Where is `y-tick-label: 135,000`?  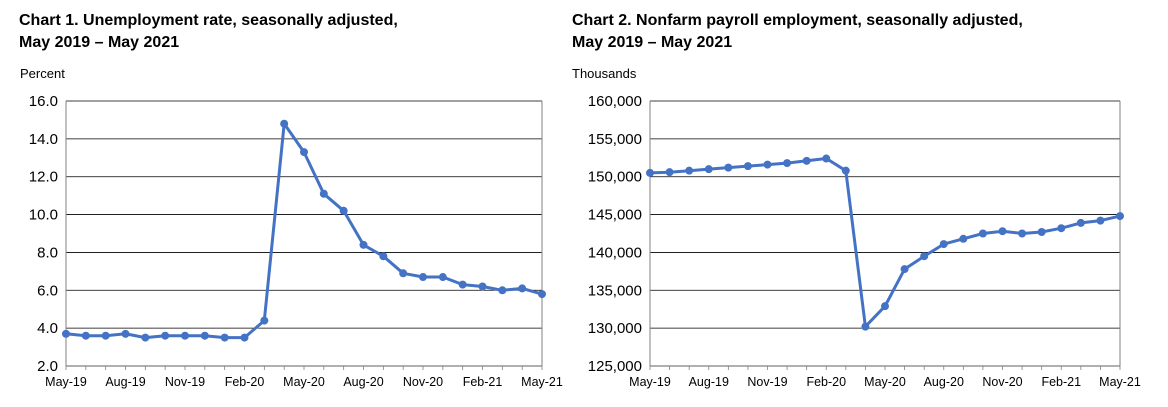
y-tick-label: 135,000 is located at coordinates (615, 290).